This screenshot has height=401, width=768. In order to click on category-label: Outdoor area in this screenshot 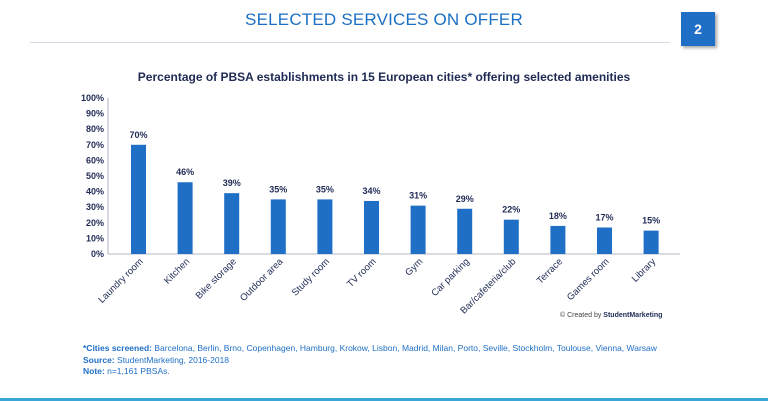, I will do `click(262, 280)`.